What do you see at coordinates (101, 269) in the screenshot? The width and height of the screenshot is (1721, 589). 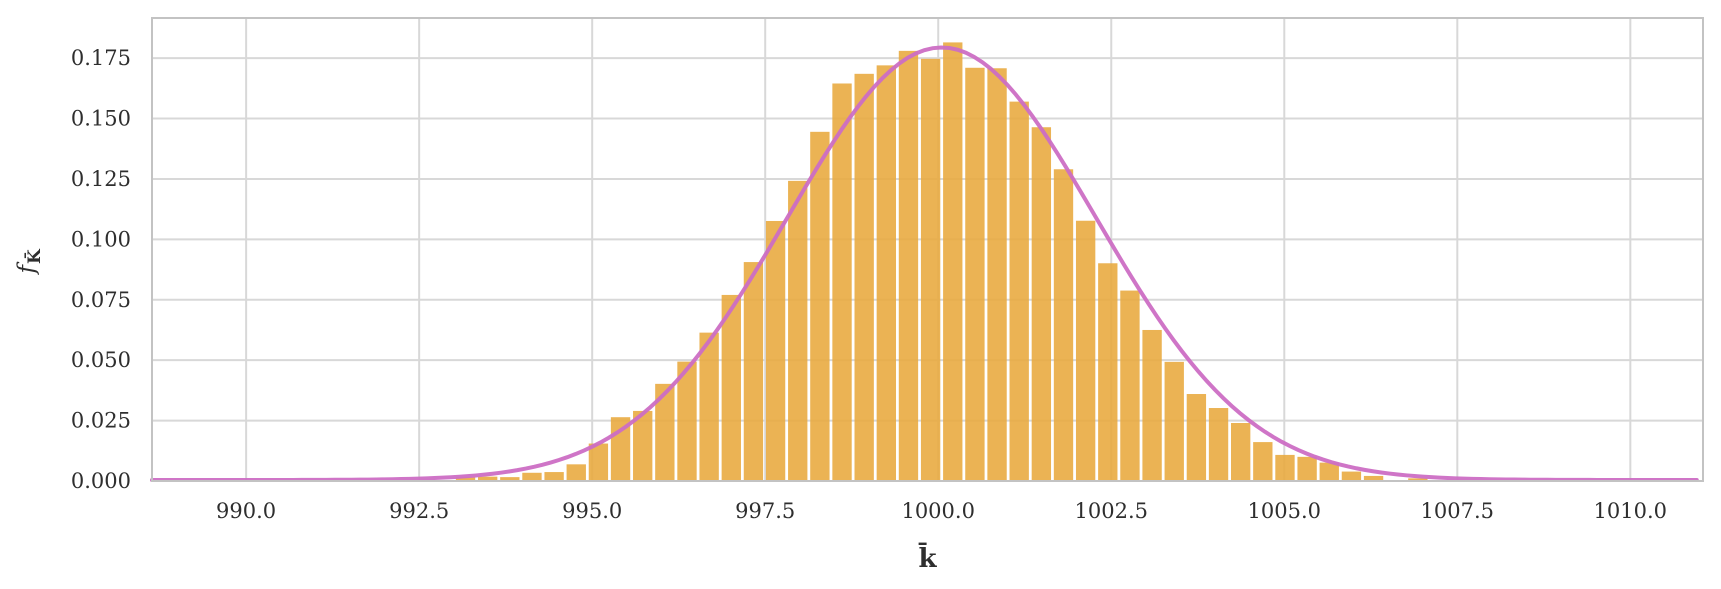 I see `y-tick-labels: 0.000 0.025 0.050 0.075 0.100 0.125 0.150 0.175` at bounding box center [101, 269].